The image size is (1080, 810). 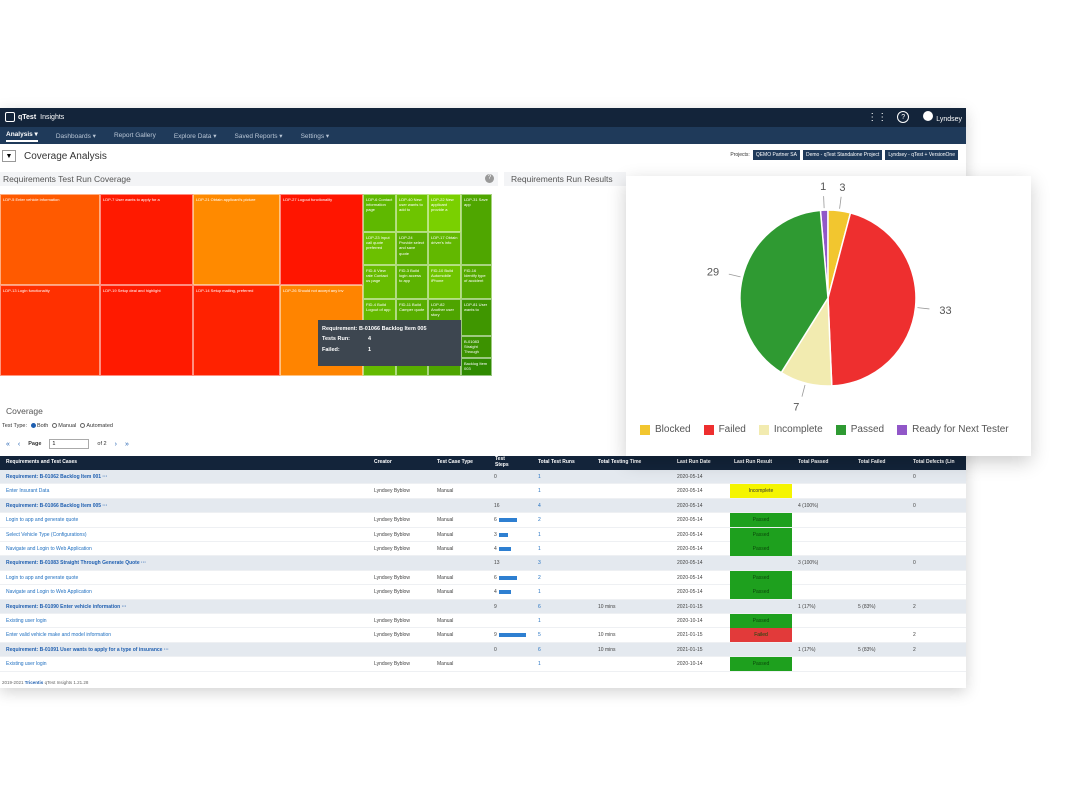 I want to click on nav-dashboards: Dashboards ▾, so click(x=75, y=136).